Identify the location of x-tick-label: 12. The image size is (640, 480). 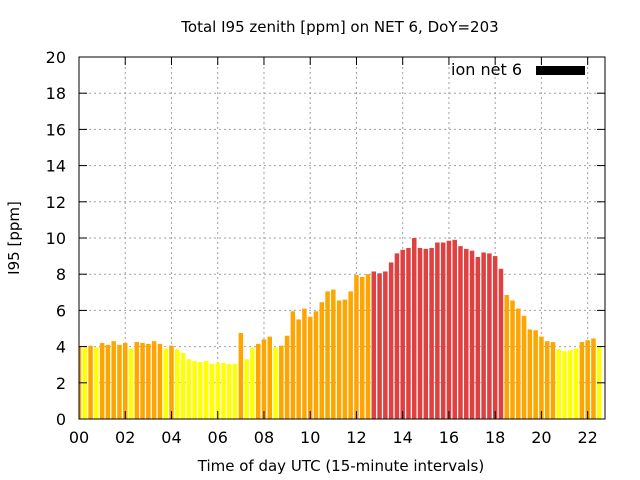
(356, 437).